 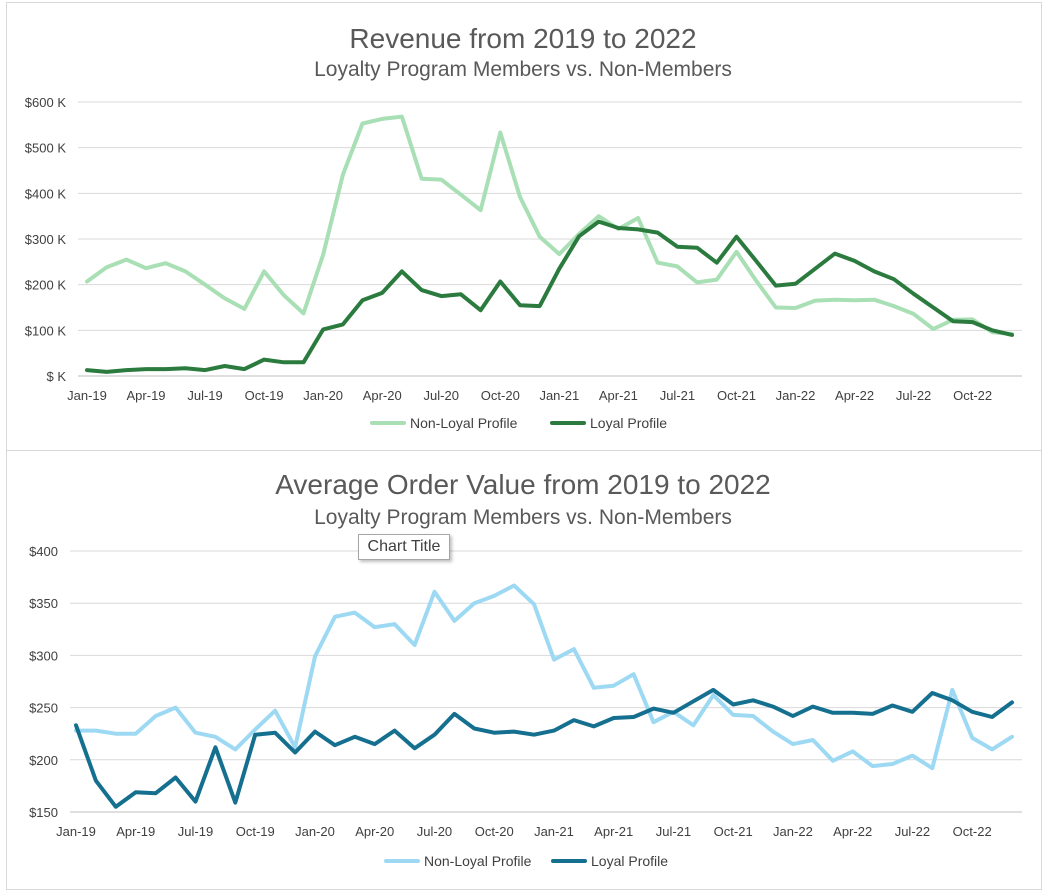 I want to click on aov-x-tick-label: Jan-20, so click(x=315, y=831).